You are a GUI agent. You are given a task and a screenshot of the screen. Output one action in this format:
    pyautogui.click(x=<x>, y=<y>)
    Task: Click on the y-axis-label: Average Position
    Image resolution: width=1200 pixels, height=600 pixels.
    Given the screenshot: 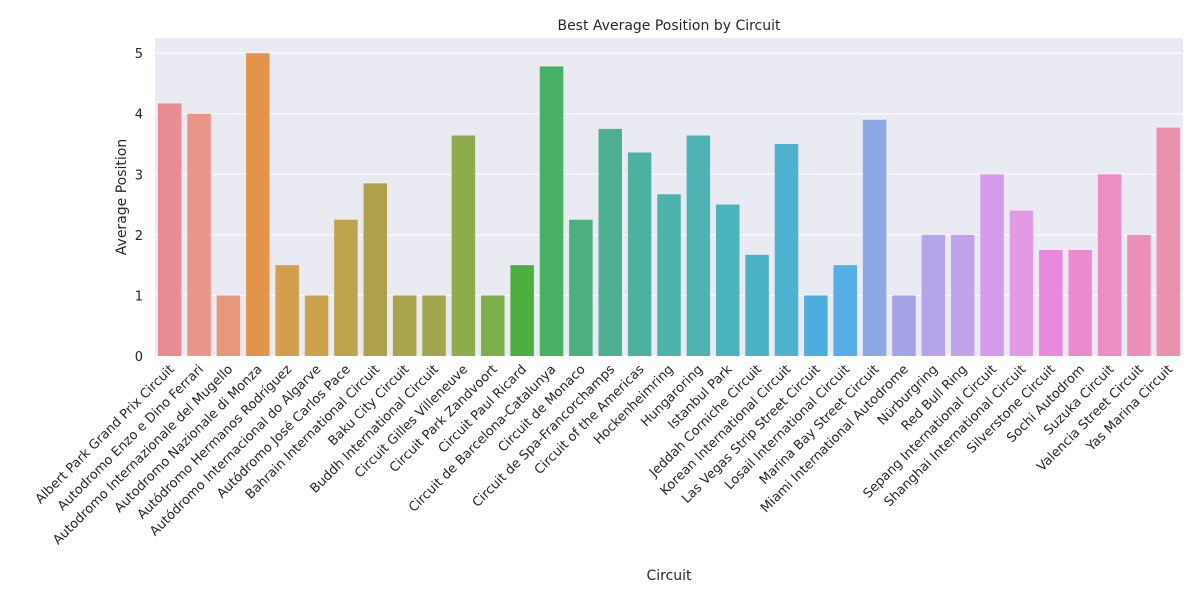 What is the action you would take?
    pyautogui.click(x=122, y=197)
    